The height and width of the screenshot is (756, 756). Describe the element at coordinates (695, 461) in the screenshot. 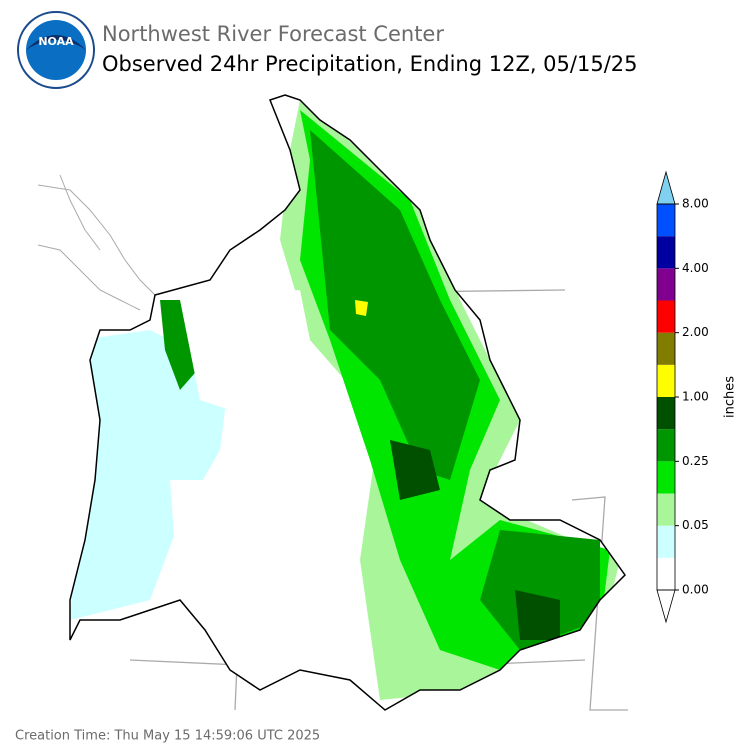

I see `colorbar-tick-label: 0.25` at that location.